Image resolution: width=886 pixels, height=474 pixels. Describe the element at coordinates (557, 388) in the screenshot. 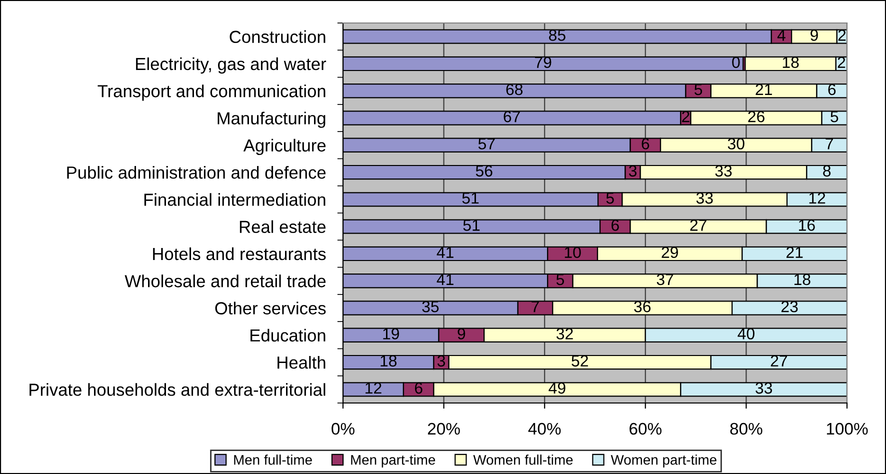

I see `data-label: 49` at that location.